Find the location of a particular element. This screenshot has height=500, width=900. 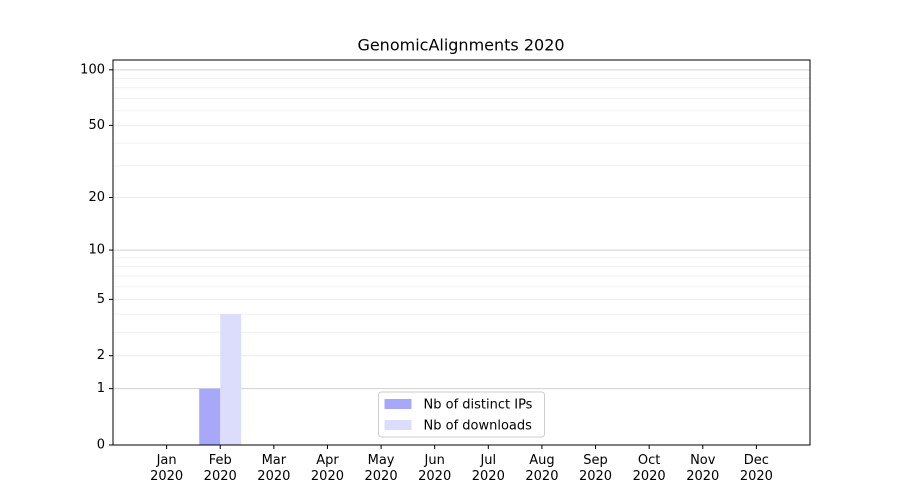

chart-title: GenomicAlignments 2020 is located at coordinates (460, 45).